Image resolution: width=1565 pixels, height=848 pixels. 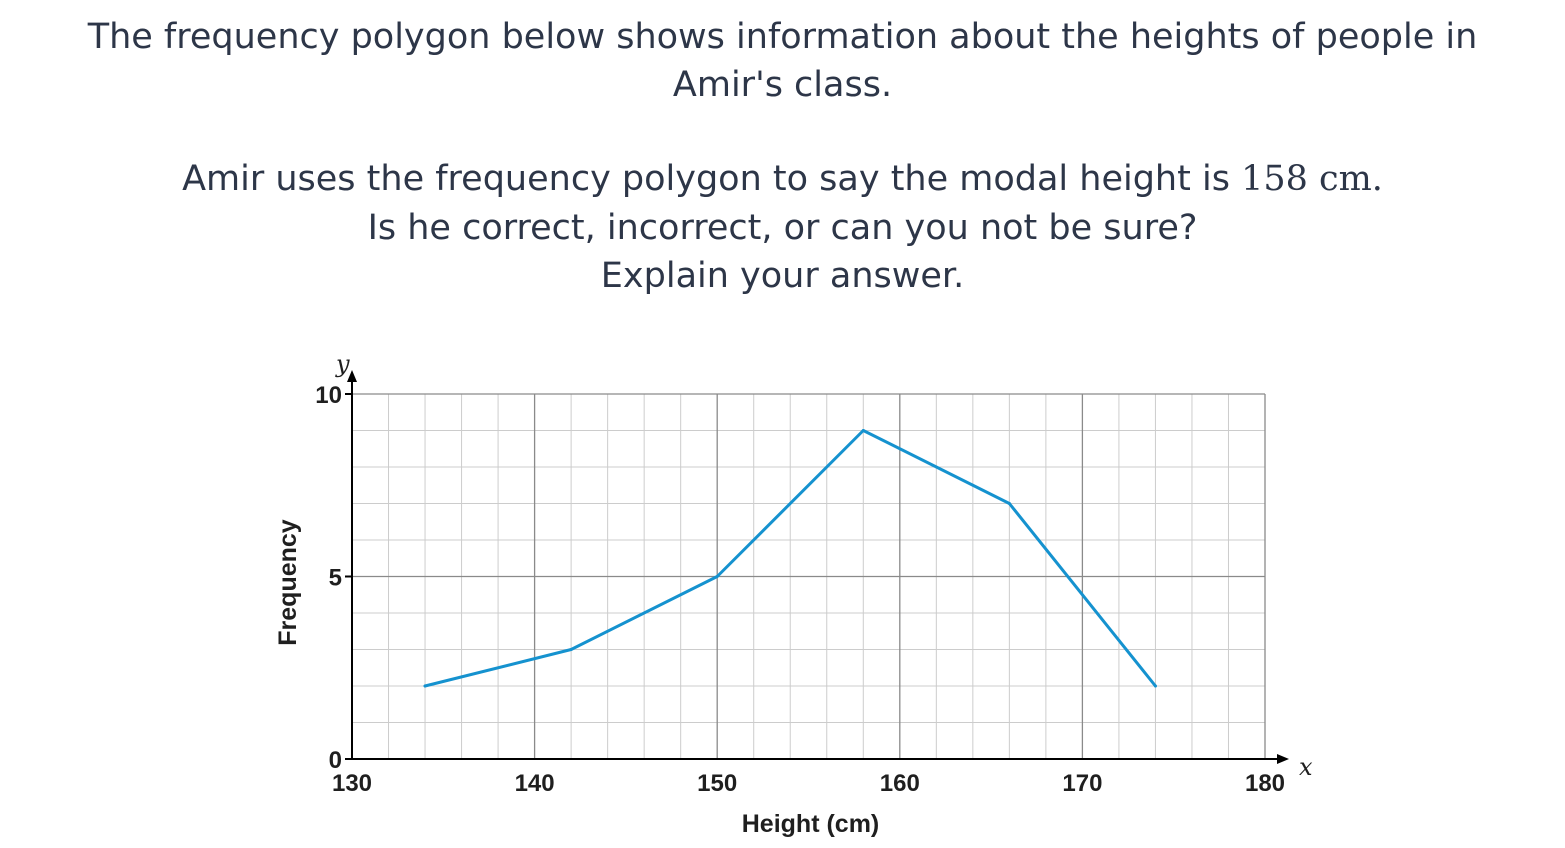 What do you see at coordinates (900, 783) in the screenshot?
I see `x-tick-label: 160` at bounding box center [900, 783].